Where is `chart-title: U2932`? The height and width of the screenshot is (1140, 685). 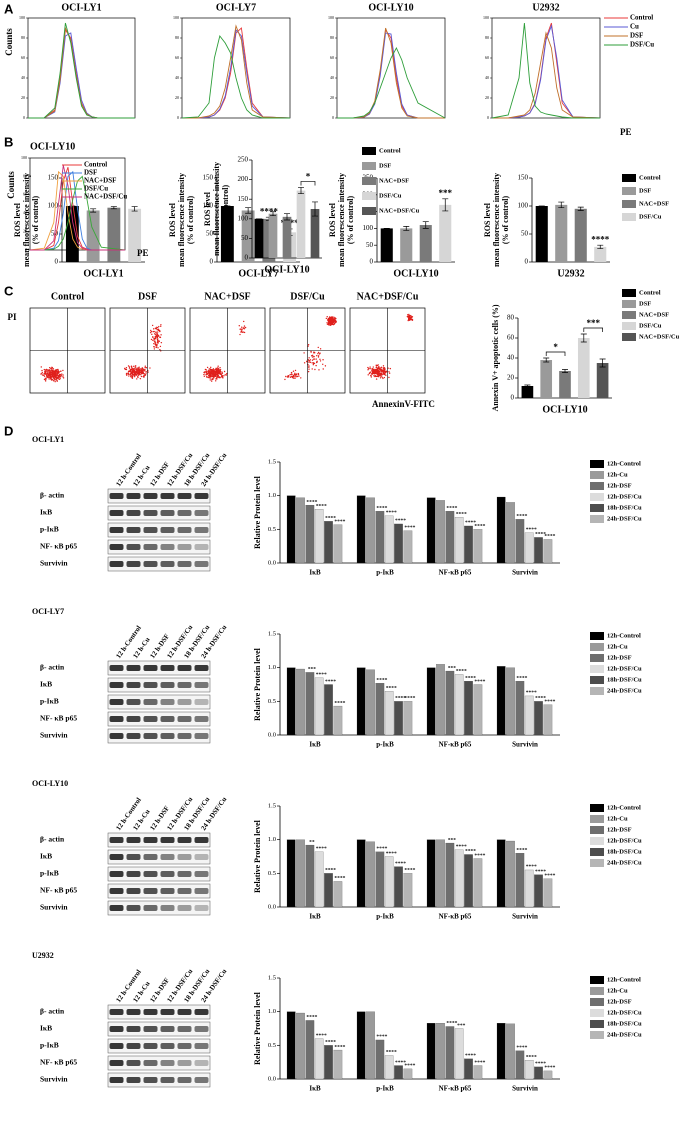 chart-title: U2932 is located at coordinates (545, 7).